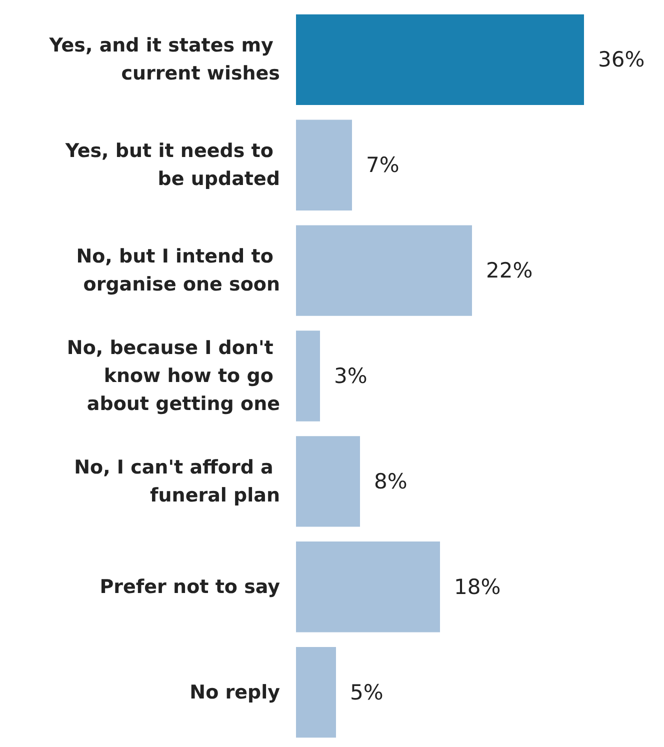 This screenshot has width=664, height=747. Describe the element at coordinates (178, 271) in the screenshot. I see `y-tick-label: No, but I intend to organise one soon` at that location.